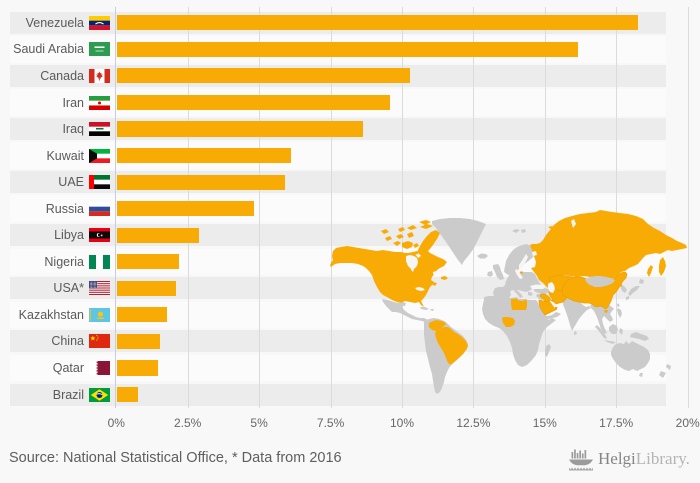 The image size is (700, 483). I want to click on svg-text: HelgiLibrary., so click(644, 458).